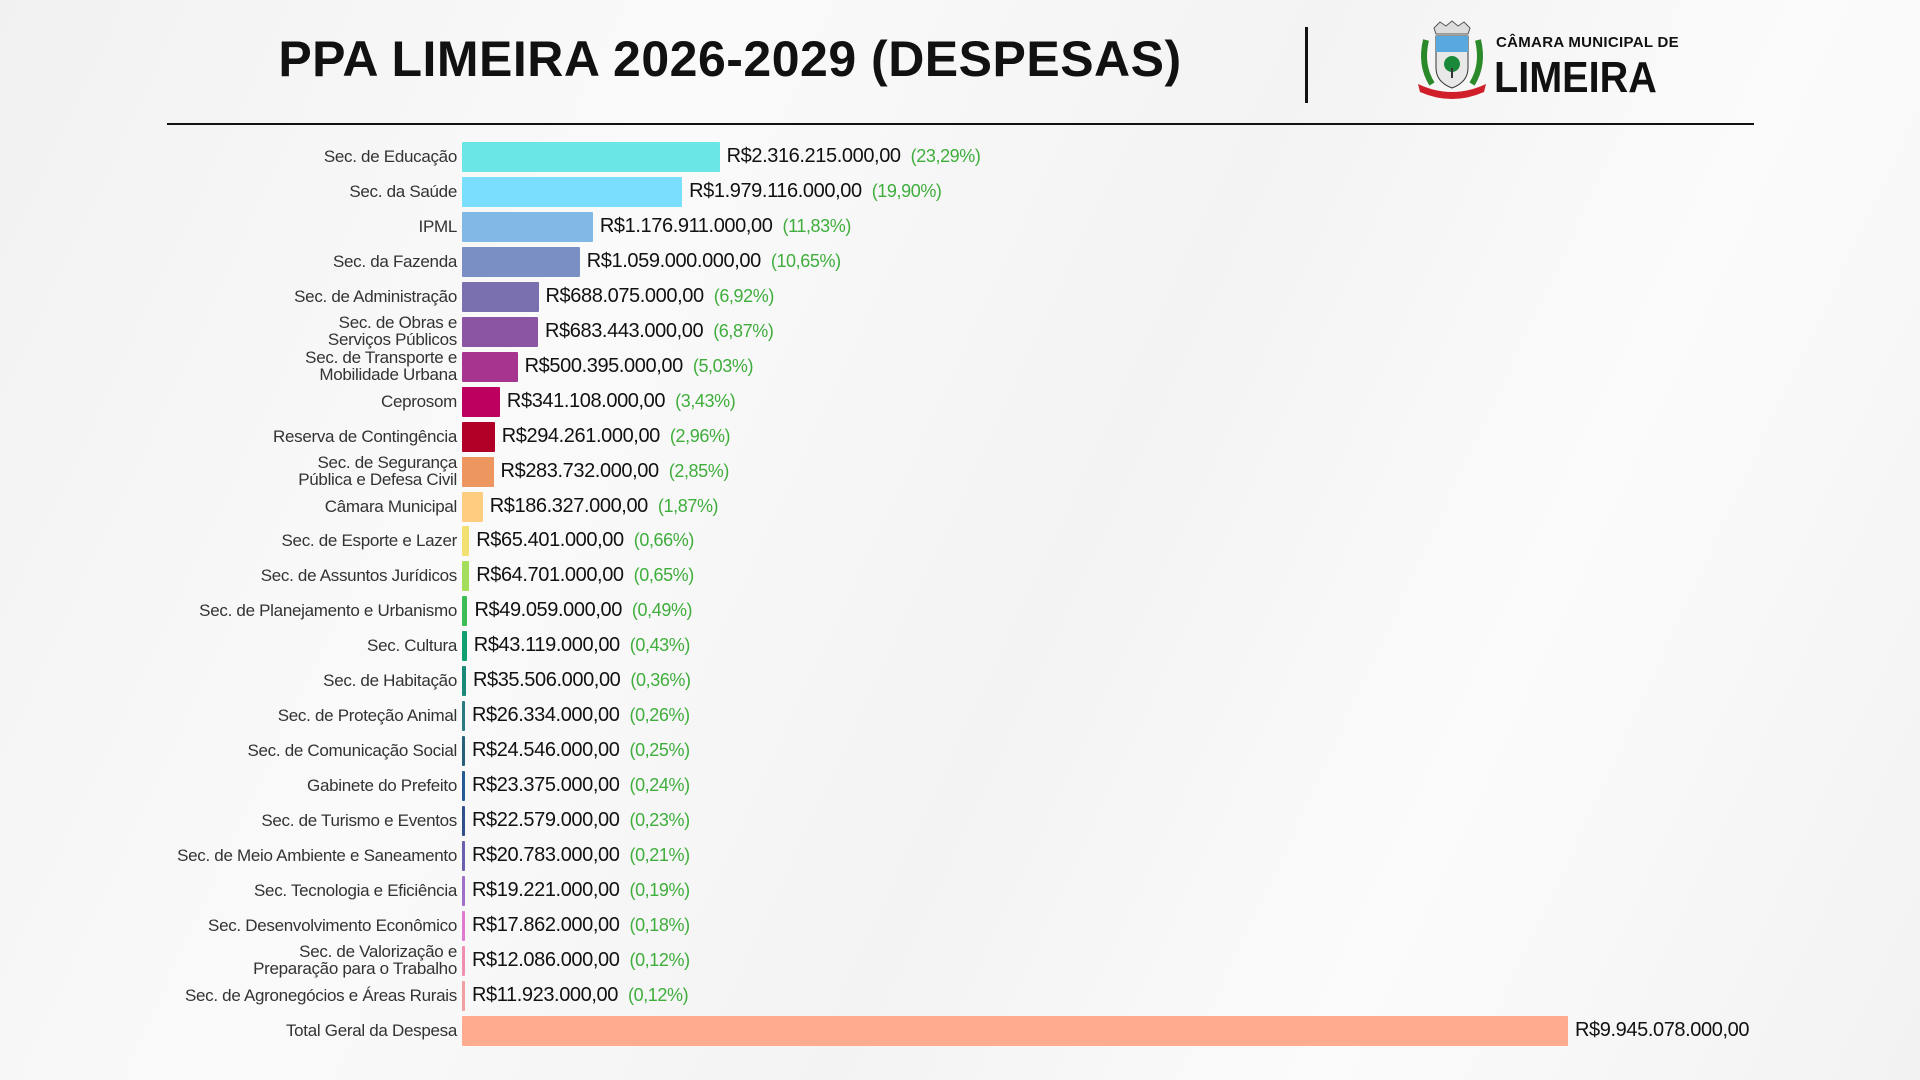 This screenshot has height=1080, width=1920. What do you see at coordinates (390, 156) in the screenshot?
I see `category-label: Sec. de Educação` at bounding box center [390, 156].